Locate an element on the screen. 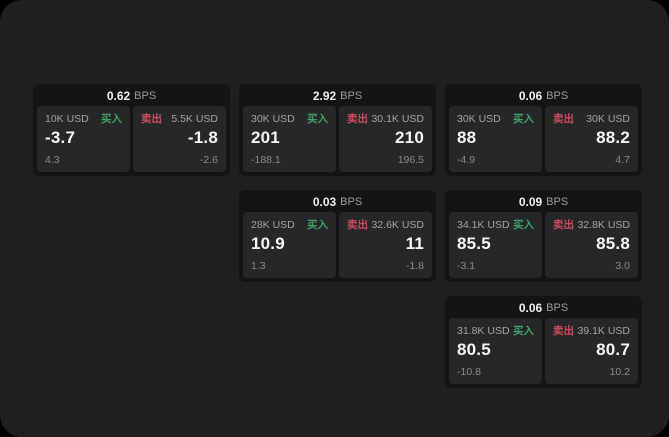  quote-body: 30K USD 买入 88 -4.9 卖出 30K USD 88.2 4.7 is located at coordinates (543, 139).